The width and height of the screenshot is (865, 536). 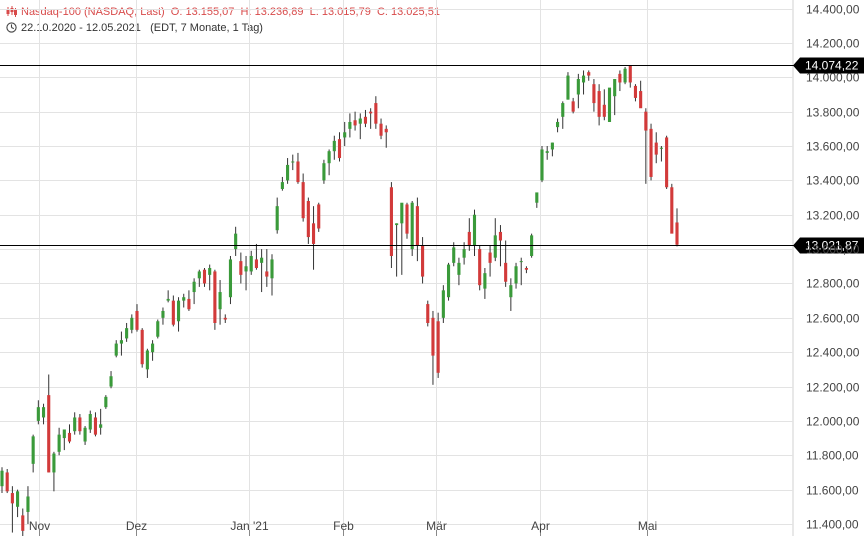 What do you see at coordinates (136, 526) in the screenshot?
I see `x-tick-label: Dez` at bounding box center [136, 526].